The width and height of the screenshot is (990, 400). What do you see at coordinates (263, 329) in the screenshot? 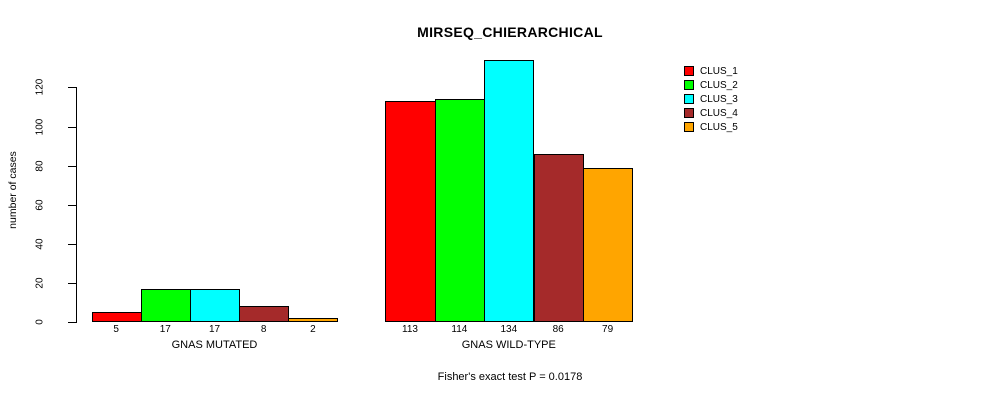
I see `bar-value-label: 8` at bounding box center [263, 329].